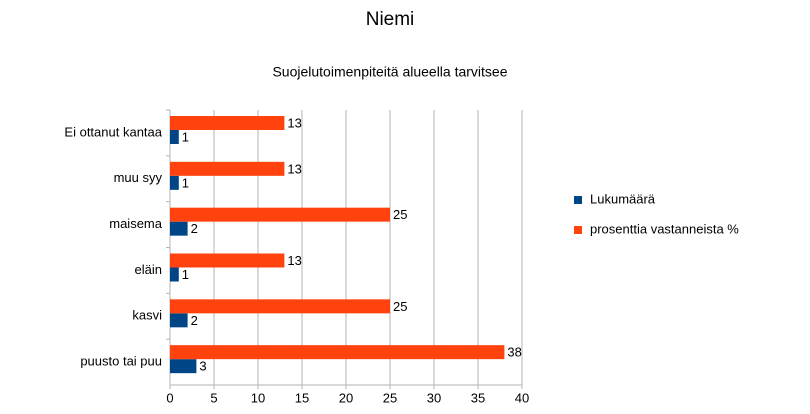 The height and width of the screenshot is (414, 810). I want to click on legend-label: prosenttia vastanneista %, so click(664, 228).